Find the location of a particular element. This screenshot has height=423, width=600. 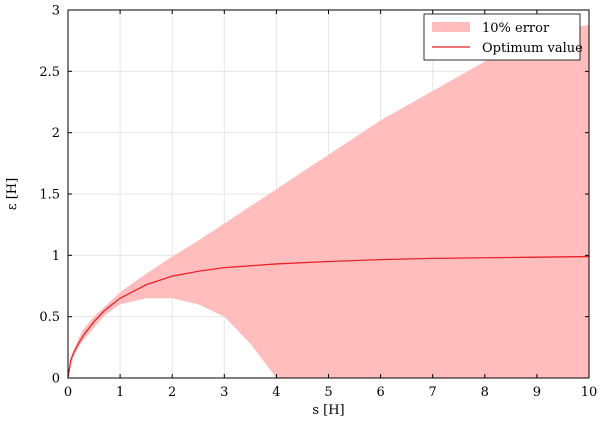

x-tick-label: 7 is located at coordinates (433, 392).